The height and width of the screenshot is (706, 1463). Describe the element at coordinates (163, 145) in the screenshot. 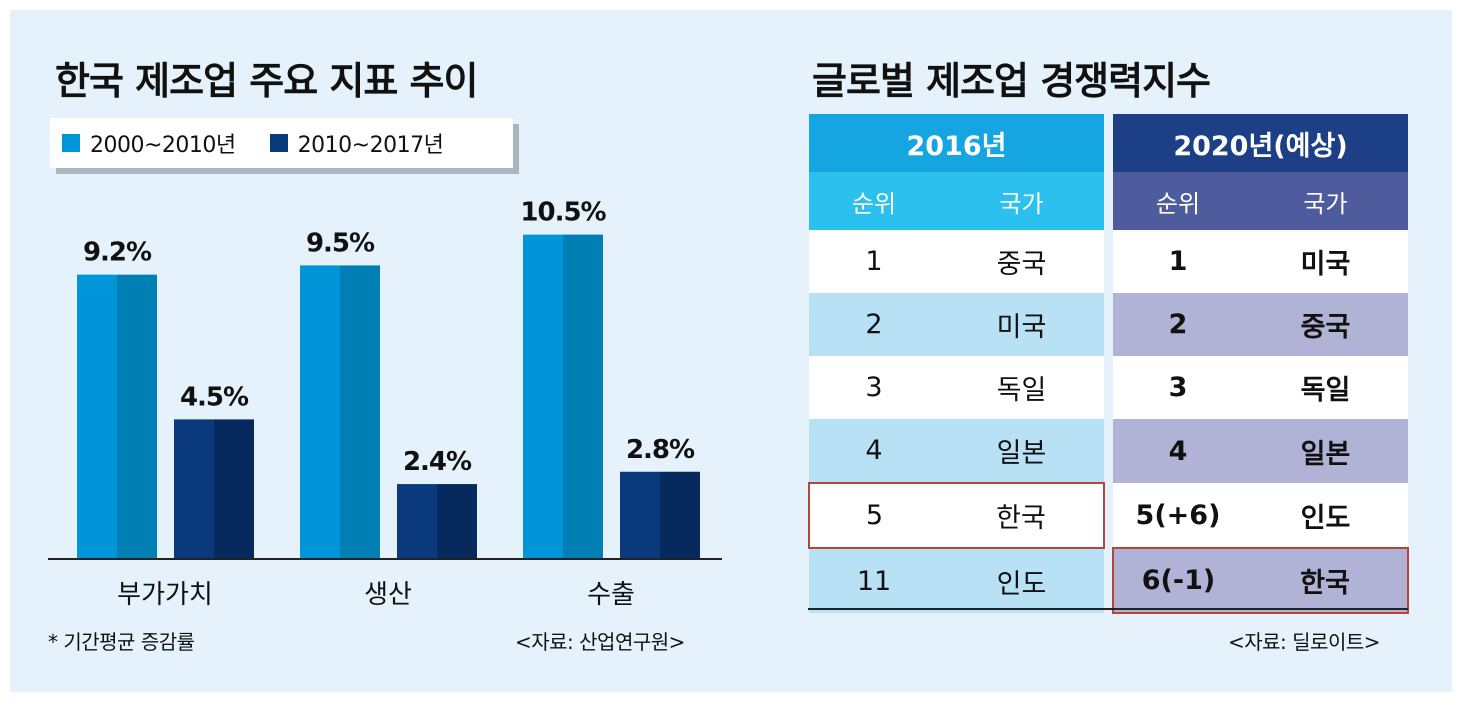

I see `legend-label-series-1: 2000~2010년` at that location.